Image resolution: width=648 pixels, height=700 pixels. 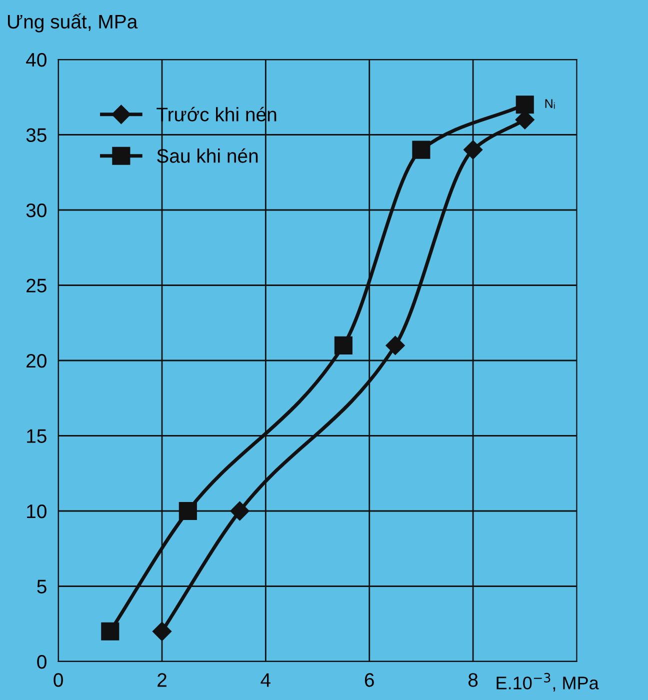 What do you see at coordinates (58, 680) in the screenshot?
I see `x-tick-label: 0` at bounding box center [58, 680].